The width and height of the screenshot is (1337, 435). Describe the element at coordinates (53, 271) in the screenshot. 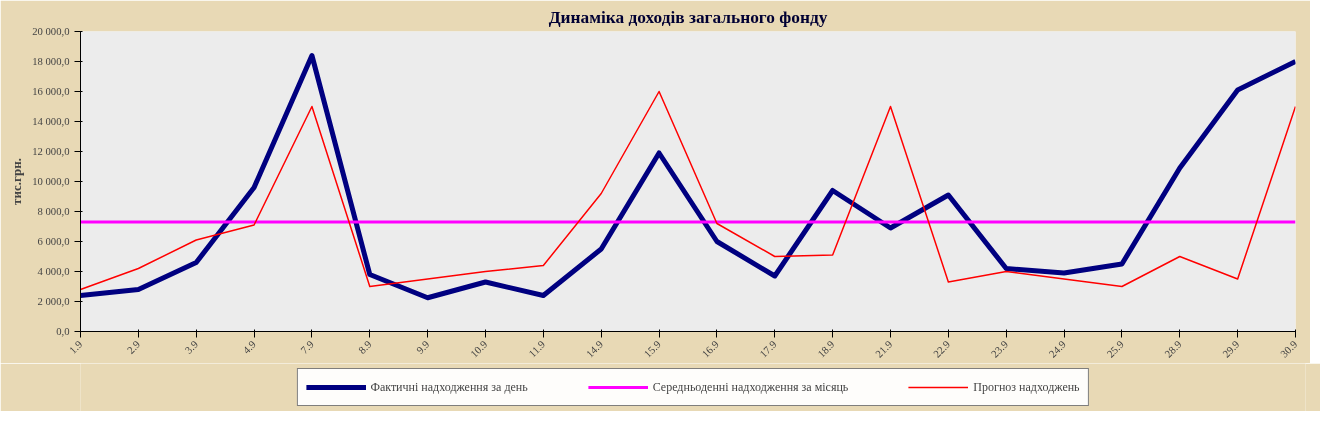

I see `y-tick-label: 4 000,0` at that location.